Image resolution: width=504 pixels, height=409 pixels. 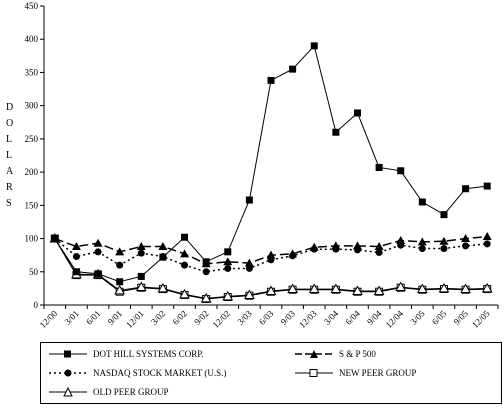 I want to click on x-tick-label: 12/00, so click(x=49, y=319).